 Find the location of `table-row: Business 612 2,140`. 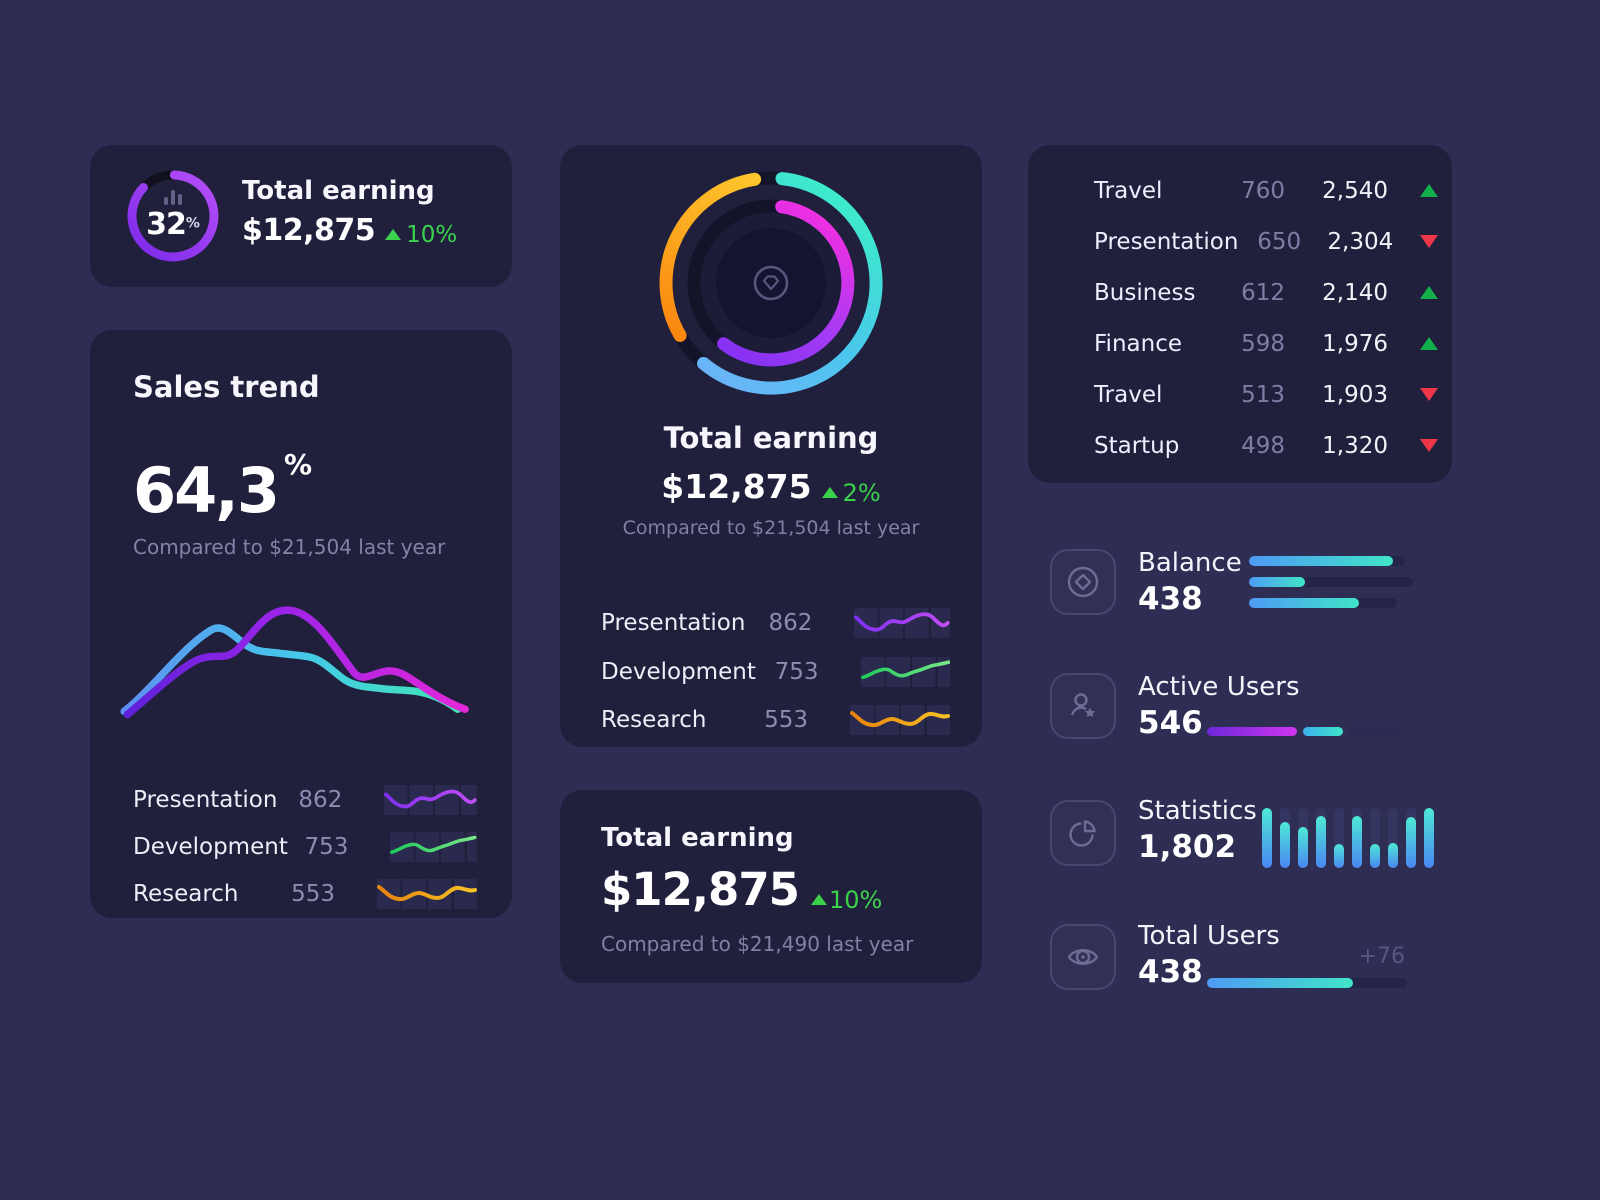

table-row: Business 612 2,140 is located at coordinates (1266, 292).